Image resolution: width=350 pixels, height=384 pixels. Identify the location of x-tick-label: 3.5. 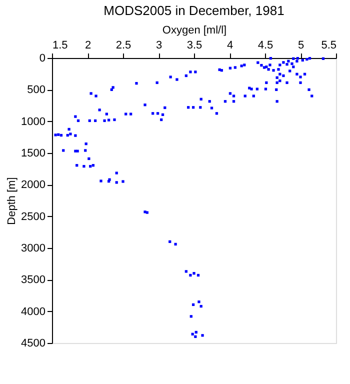
(194, 46).